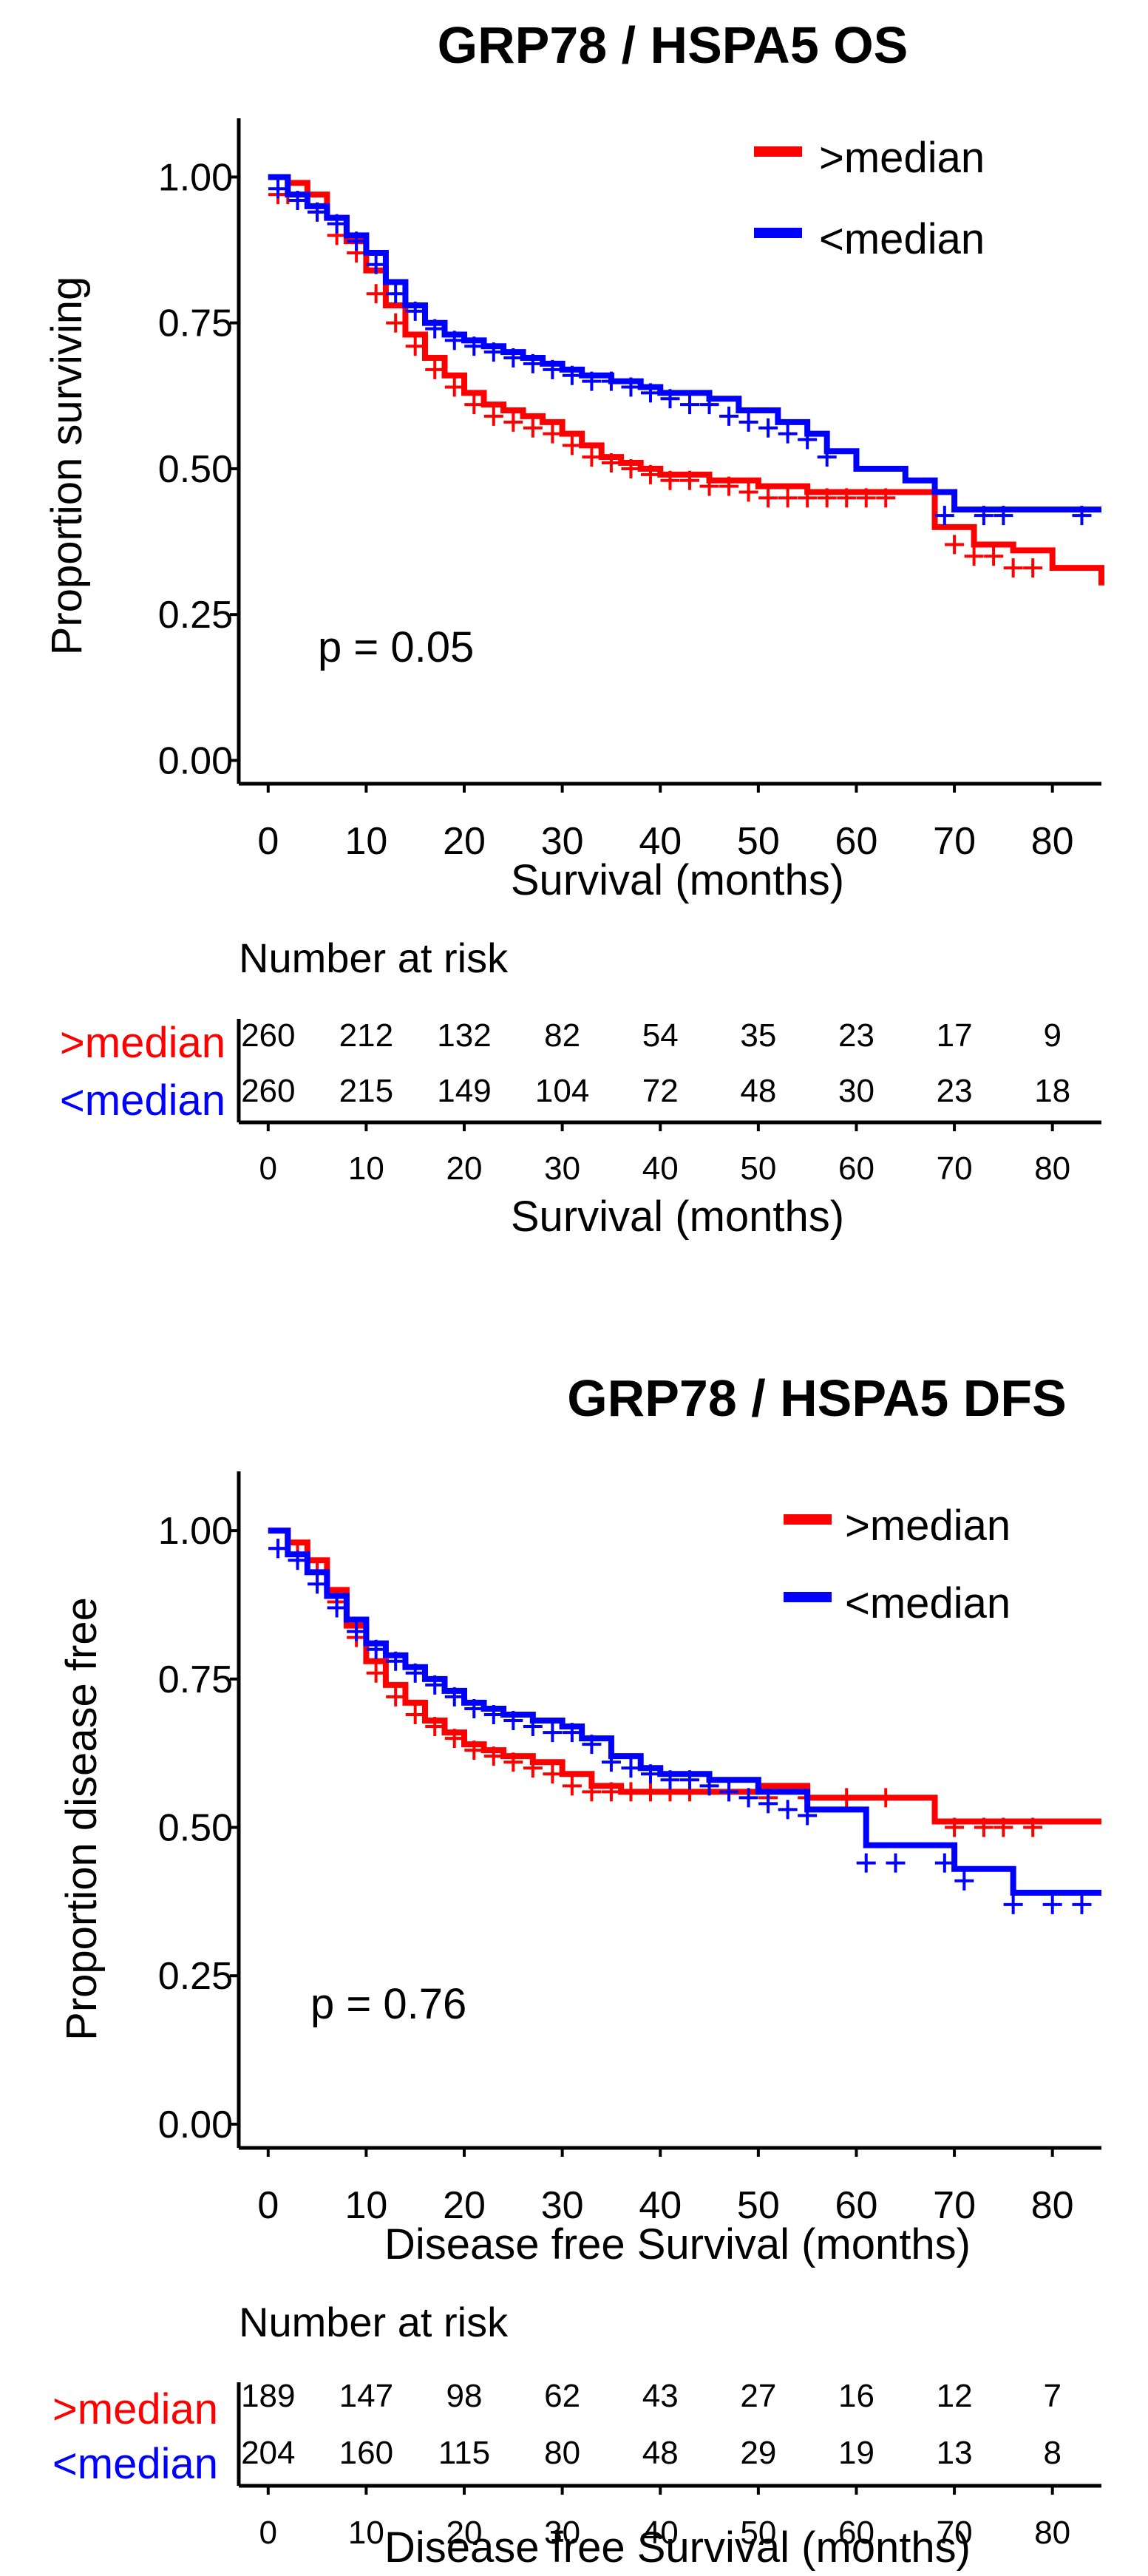 Image resolution: width=1148 pixels, height=2576 pixels. I want to click on risk-count: 17, so click(955, 1035).